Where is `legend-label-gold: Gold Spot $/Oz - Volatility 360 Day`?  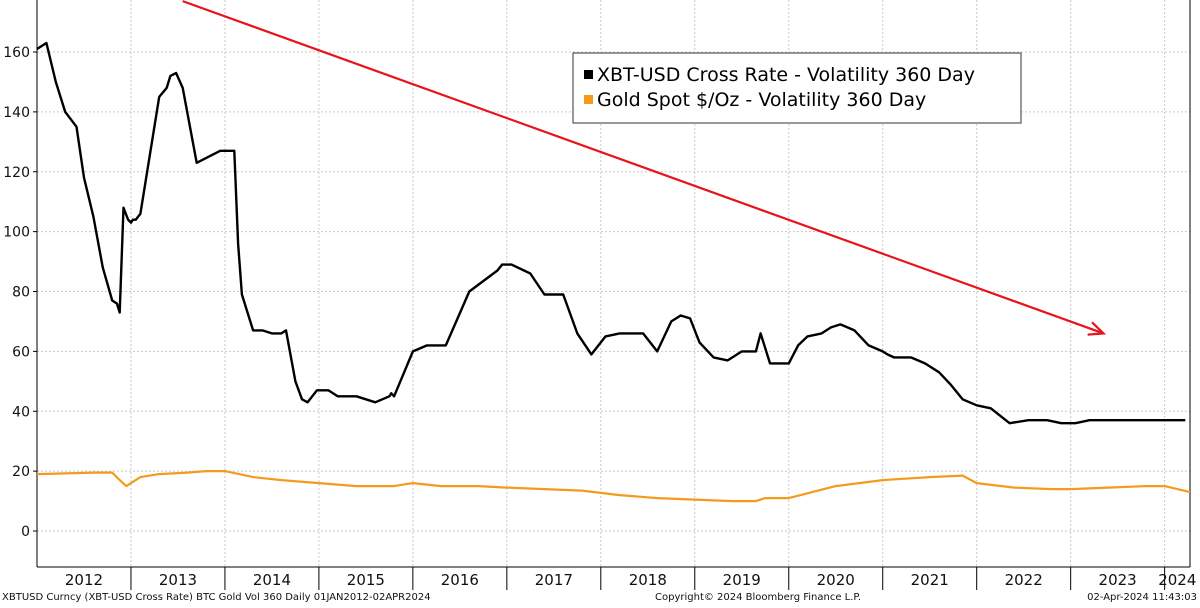
legend-label-gold: Gold Spot $/Oz - Volatility 360 Day is located at coordinates (761, 100).